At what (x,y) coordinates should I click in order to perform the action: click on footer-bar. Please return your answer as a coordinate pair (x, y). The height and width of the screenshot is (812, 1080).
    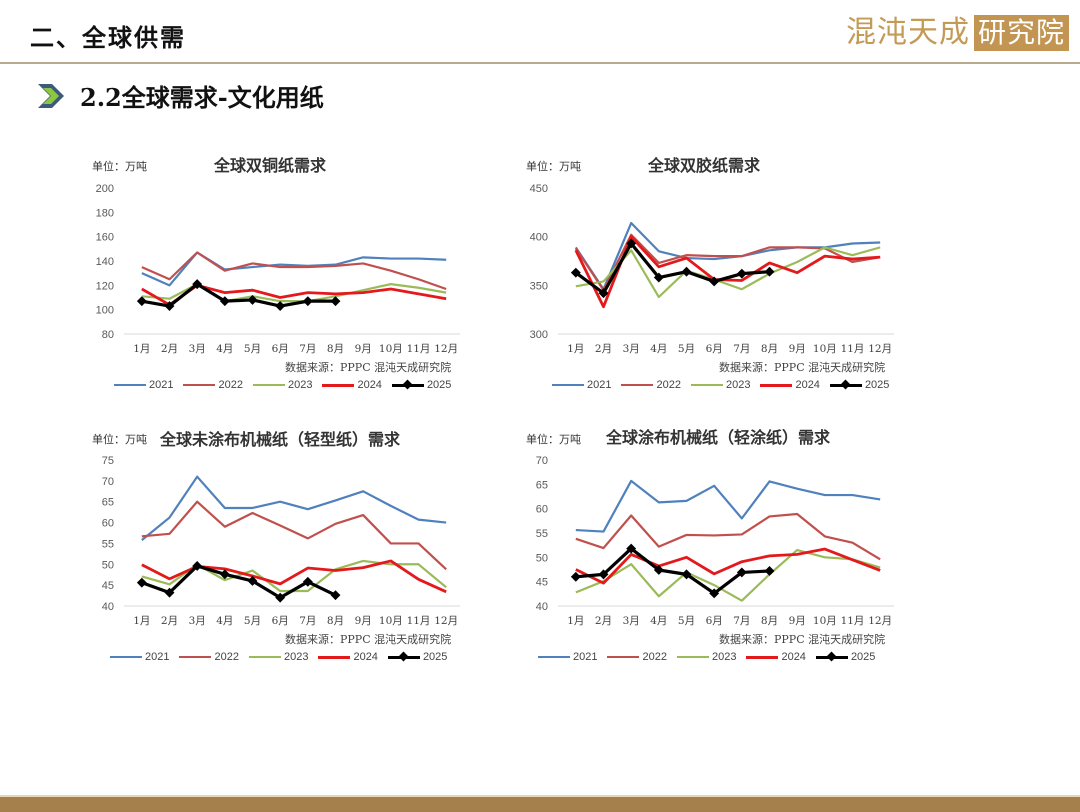
    Looking at the image, I should click on (540, 803).